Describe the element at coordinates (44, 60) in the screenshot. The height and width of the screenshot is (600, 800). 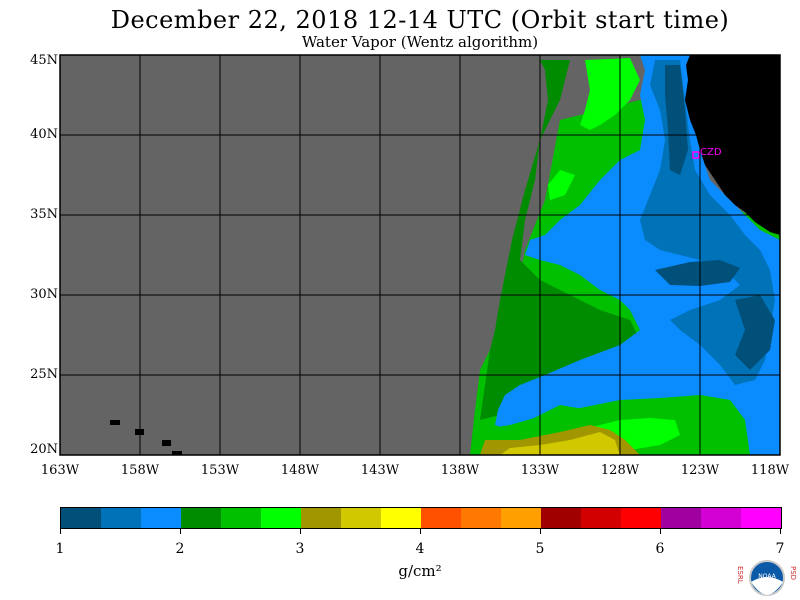
I see `lat-label-45n: 45N` at that location.